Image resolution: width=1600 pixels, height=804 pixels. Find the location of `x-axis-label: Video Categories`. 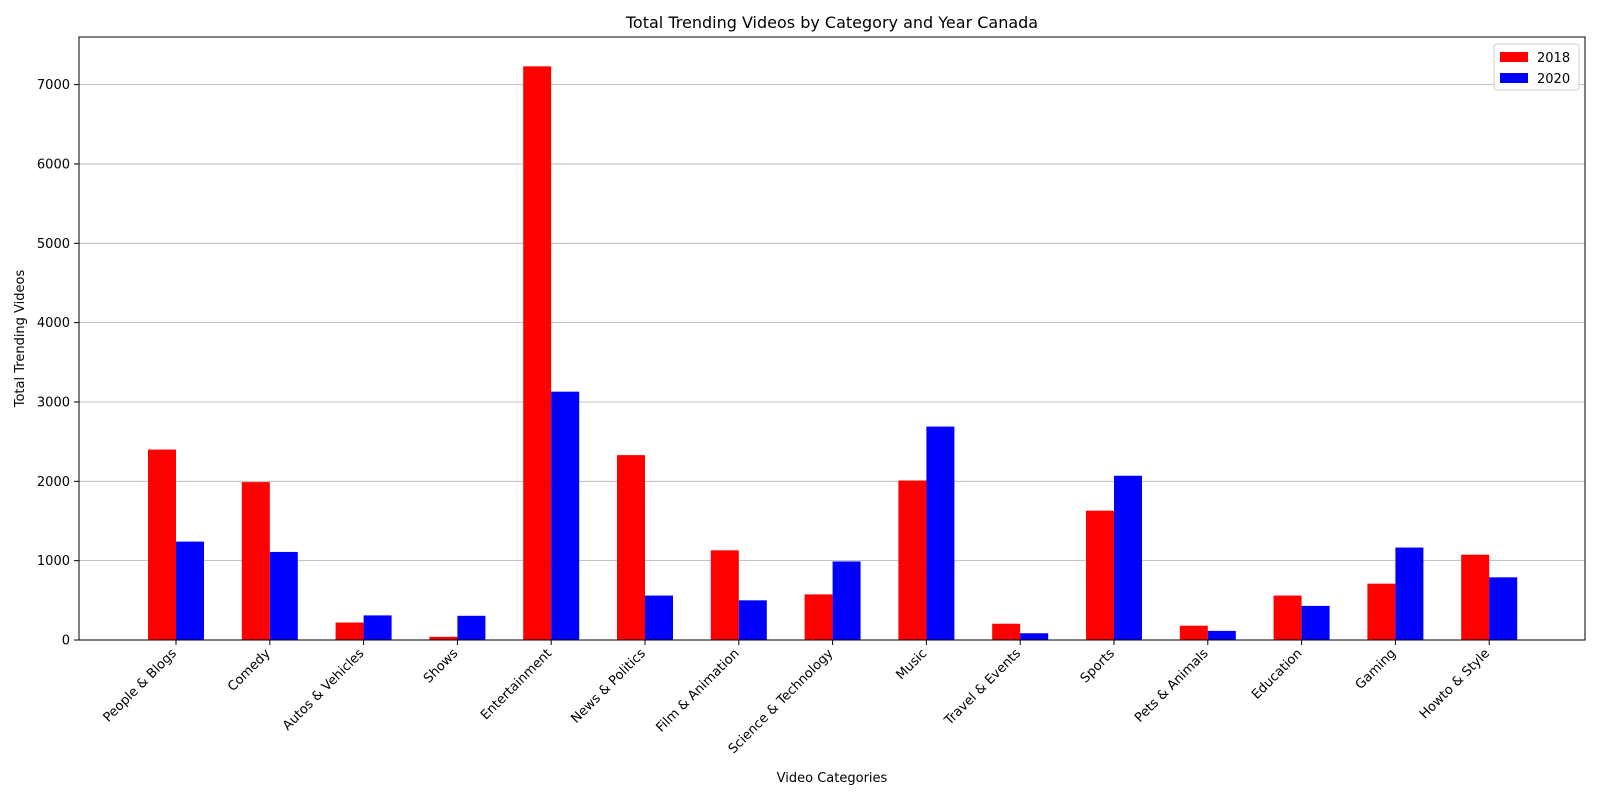

x-axis-label: Video Categories is located at coordinates (832, 778).